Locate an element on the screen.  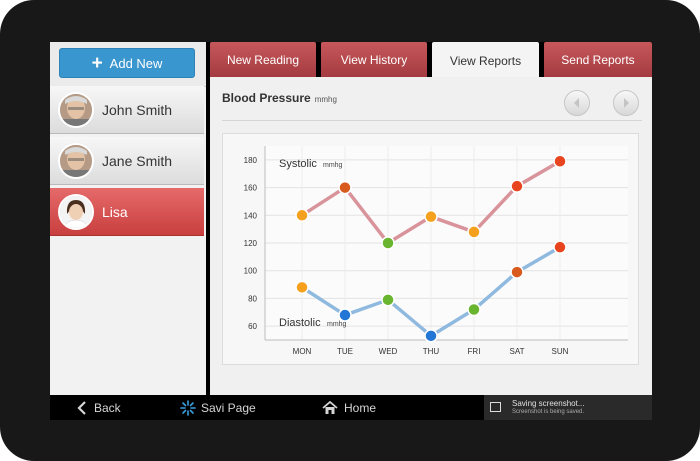
series-label-diastolic: Diastolic is located at coordinates (300, 323).